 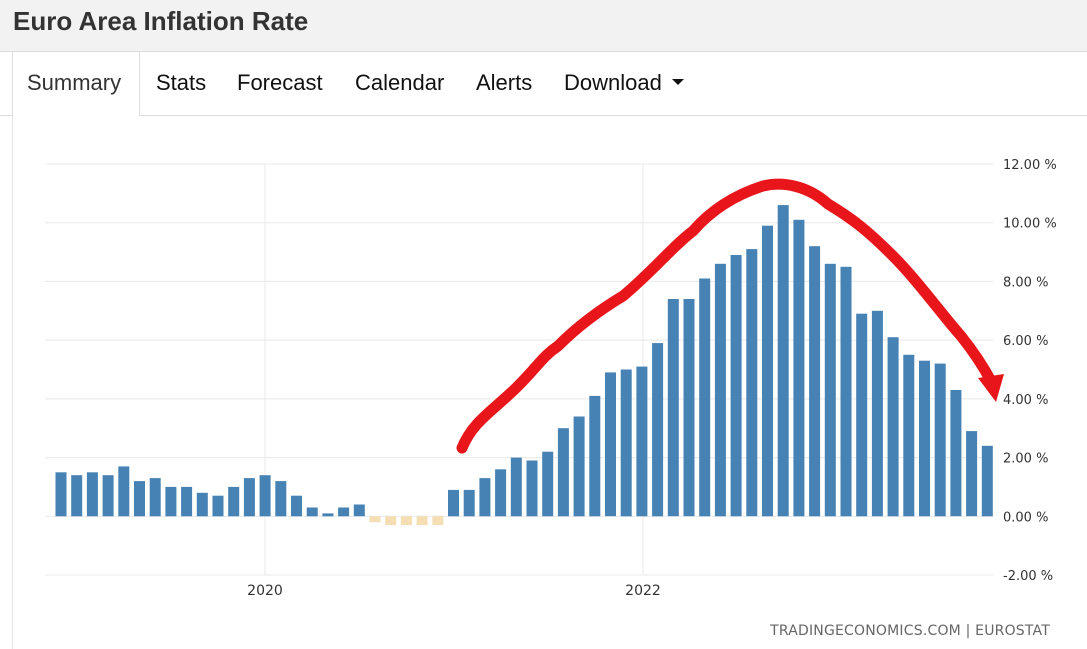 What do you see at coordinates (1025, 459) in the screenshot?
I see `y-tick-label: 2.00 %` at bounding box center [1025, 459].